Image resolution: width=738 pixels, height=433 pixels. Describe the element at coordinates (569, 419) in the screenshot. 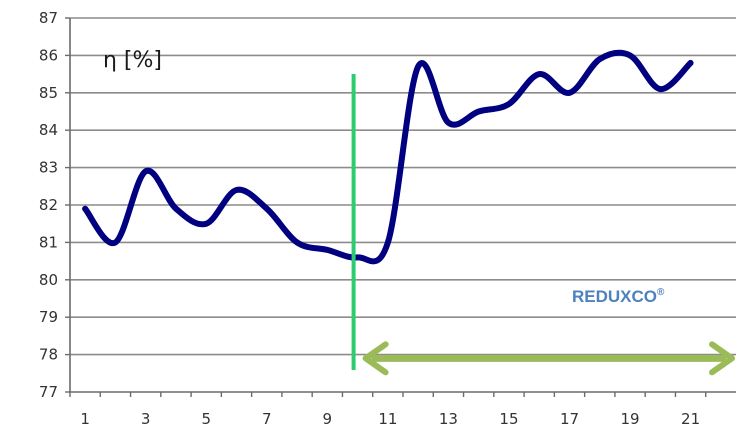

I see `x-tick-label: 17` at that location.